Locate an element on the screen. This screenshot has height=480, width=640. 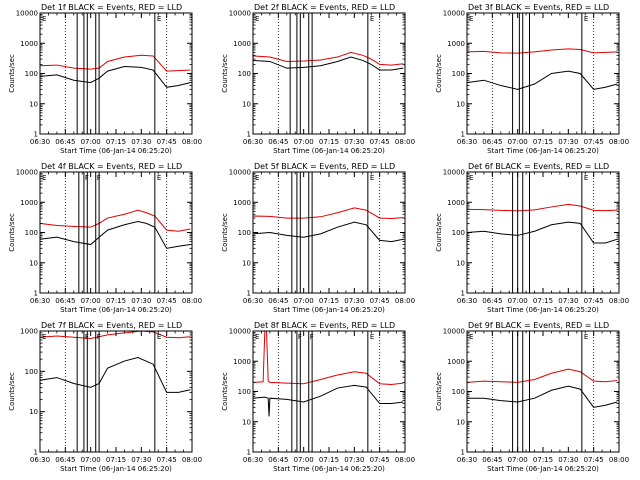
panel-title: Det 3f BLACK = Events, RED = LLD is located at coordinates (538, 7).